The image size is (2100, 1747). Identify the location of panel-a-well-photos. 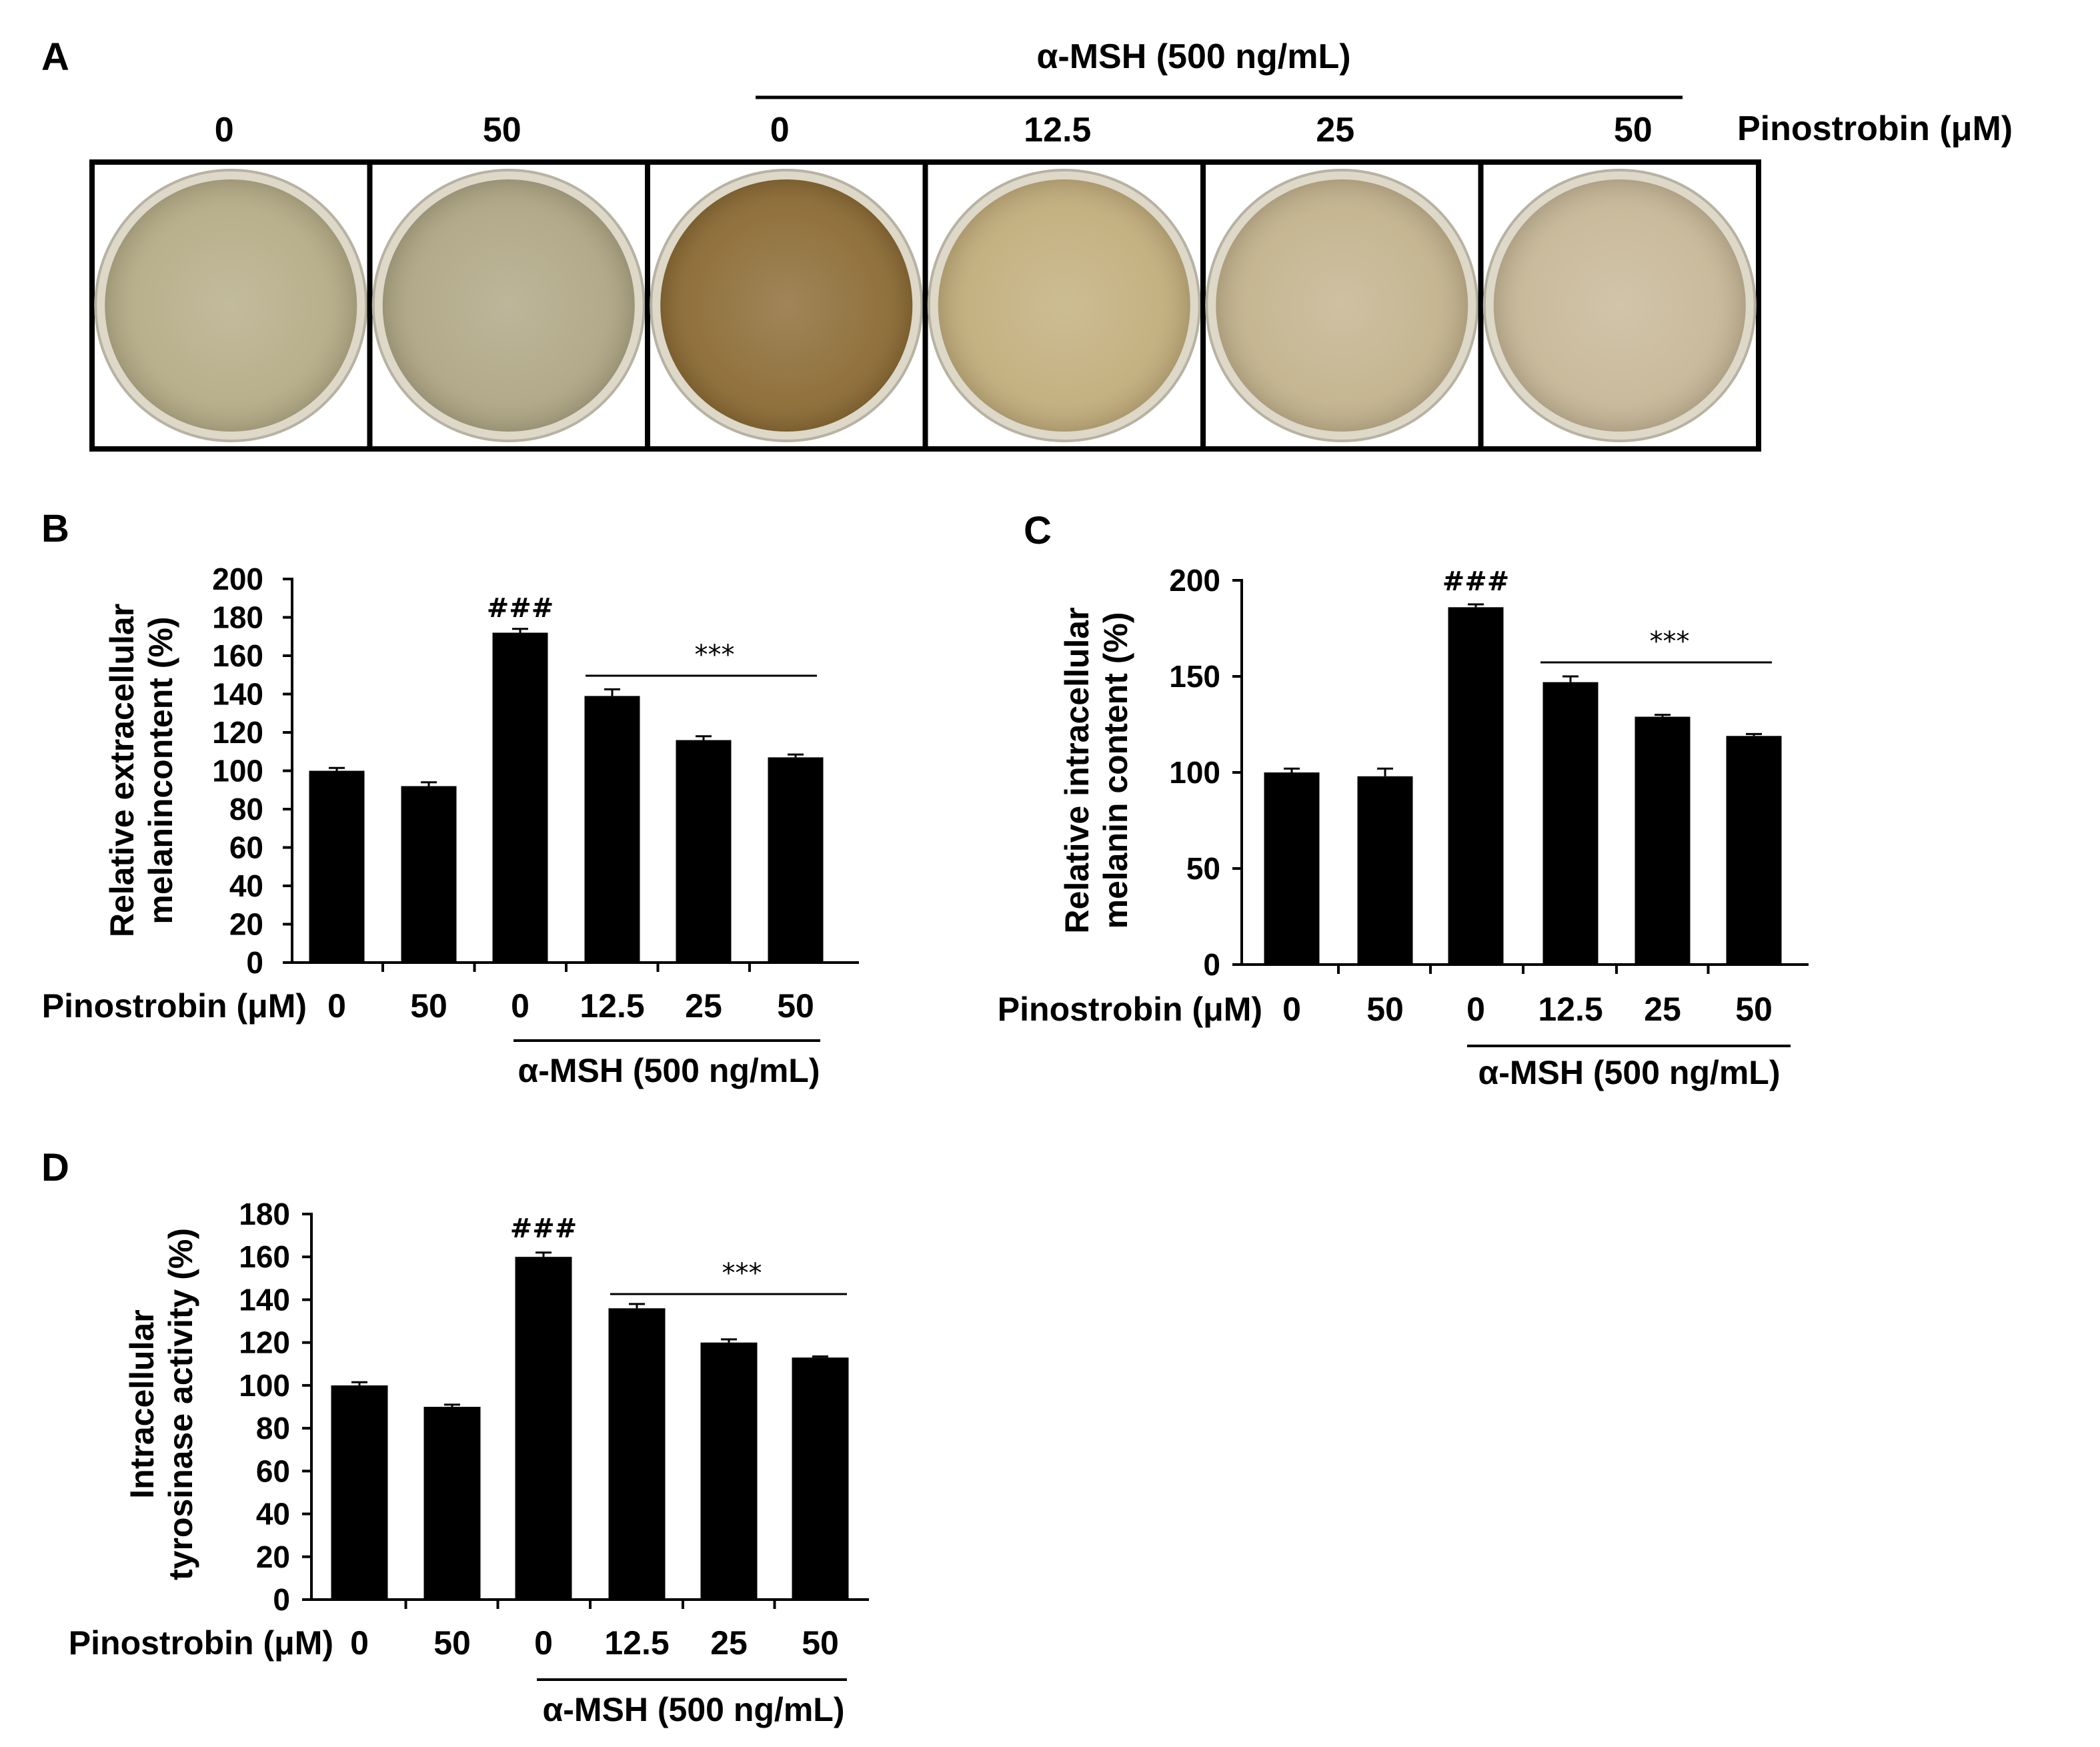
(925, 305).